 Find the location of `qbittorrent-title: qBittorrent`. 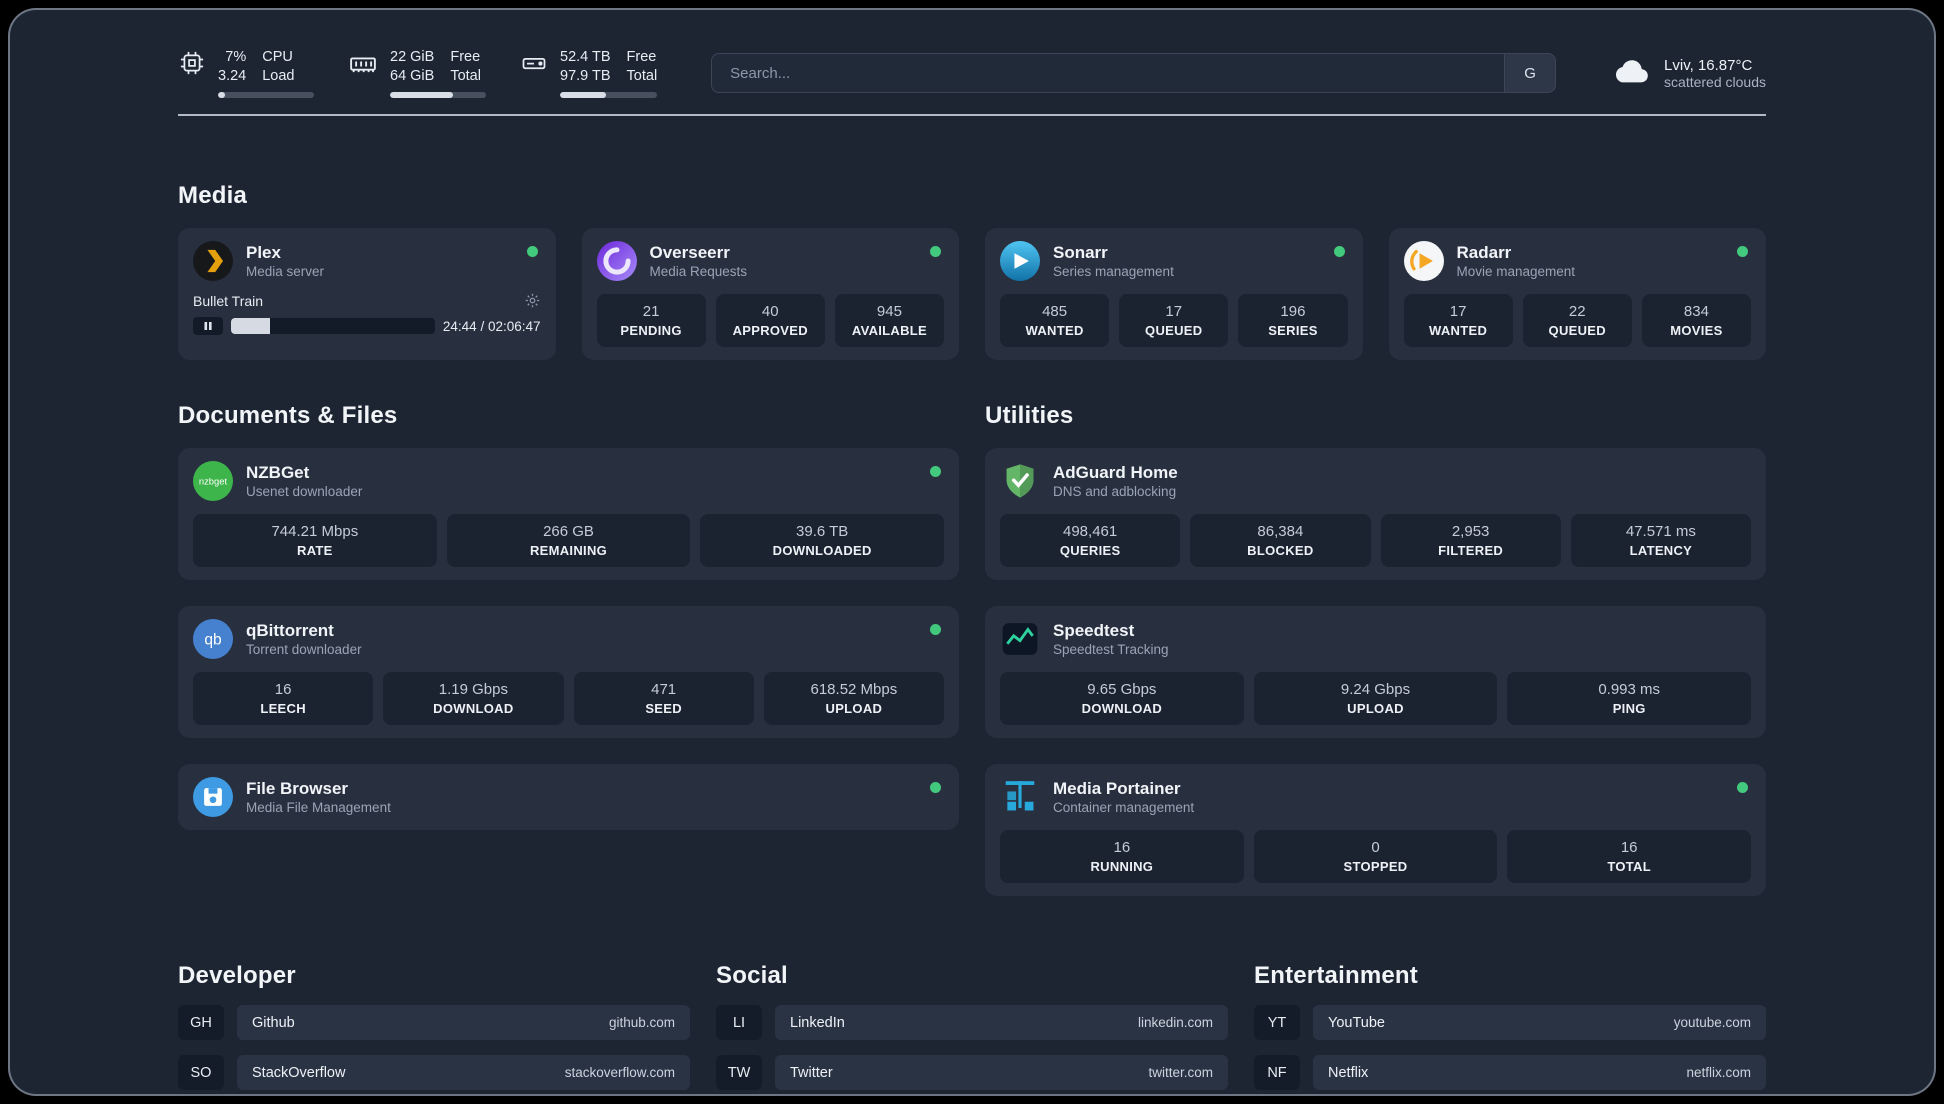

qbittorrent-title: qBittorrent is located at coordinates (290, 630).